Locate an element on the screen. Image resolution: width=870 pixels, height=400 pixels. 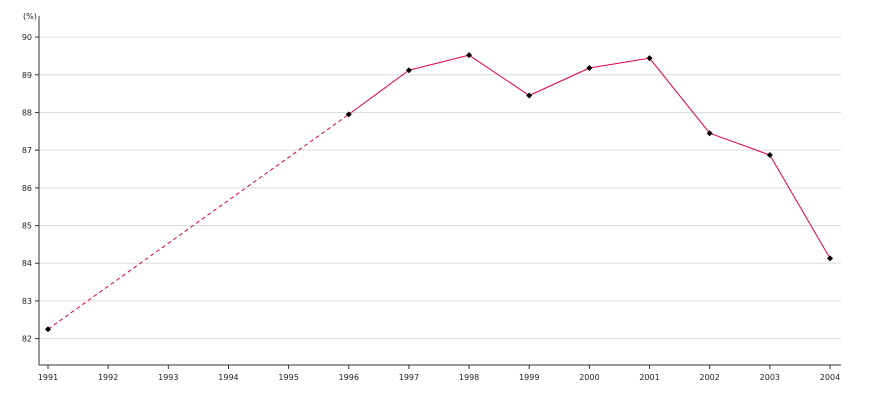
y-tick-label: 89 is located at coordinates (27, 75).